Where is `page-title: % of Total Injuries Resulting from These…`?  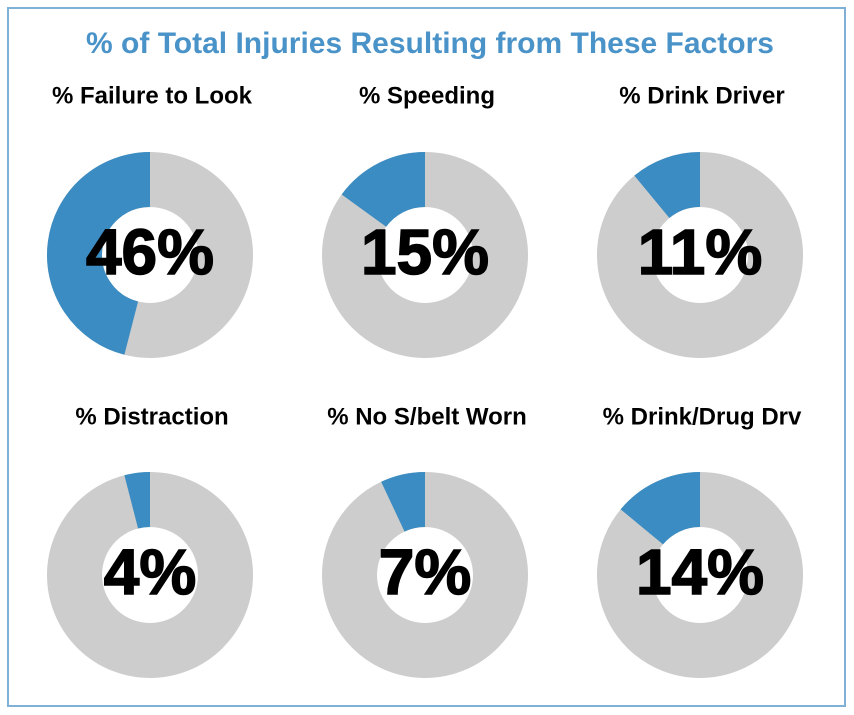
page-title: % of Total Injuries Resulting from These… is located at coordinates (430, 43).